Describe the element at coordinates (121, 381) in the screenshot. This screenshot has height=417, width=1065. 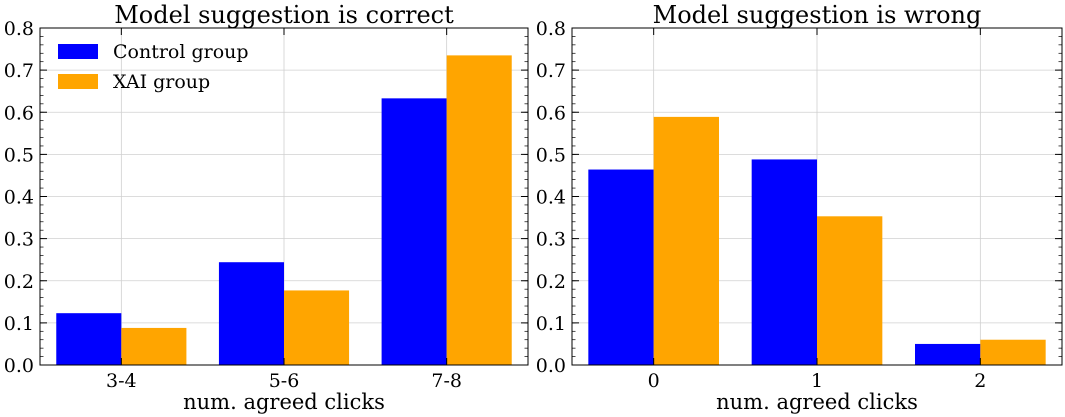
I see `x-tick-label: 3-4` at that location.